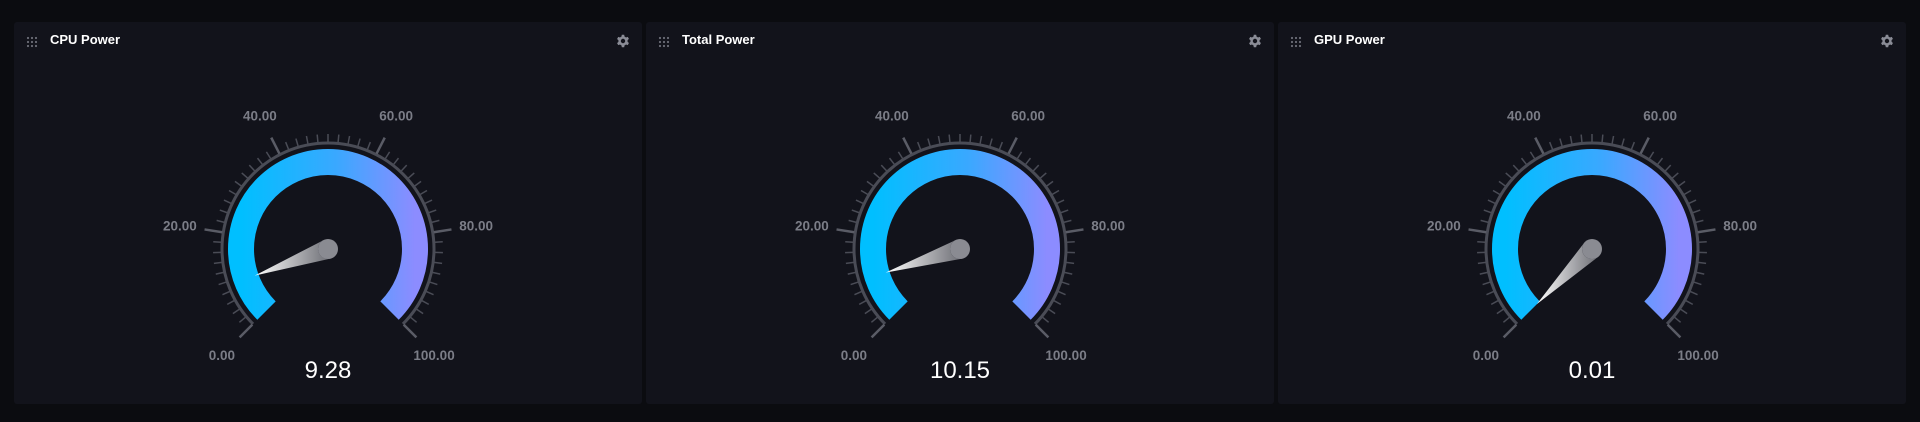 Image resolution: width=1920 pixels, height=422 pixels. Describe the element at coordinates (960, 370) in the screenshot. I see `gauge-value: 10.15` at that location.